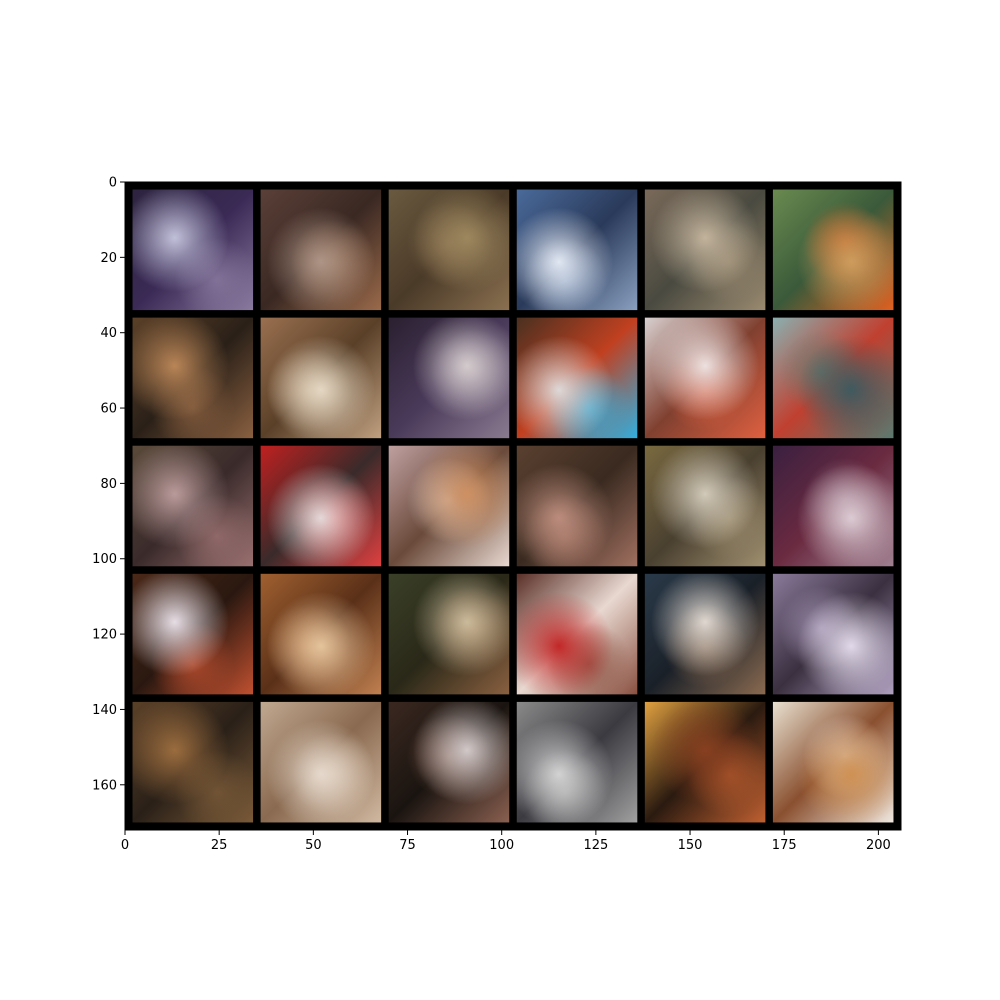 The width and height of the screenshot is (1000, 1000). What do you see at coordinates (321, 250) in the screenshot?
I see `tile-r1-c2` at bounding box center [321, 250].